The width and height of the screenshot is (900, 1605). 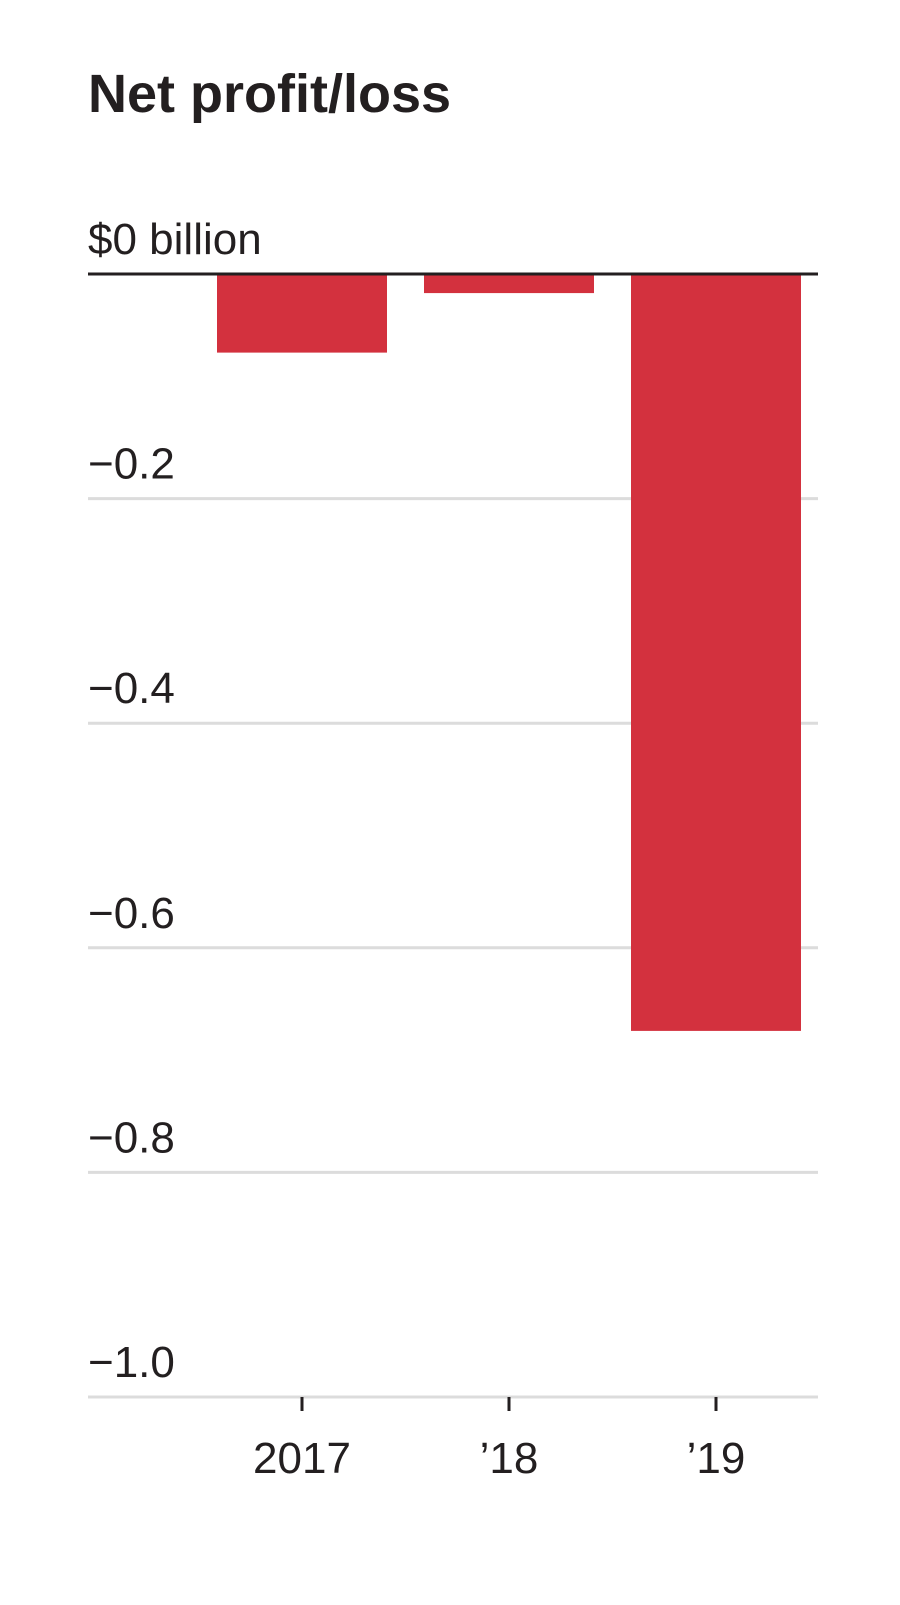 I want to click on x-tick-label: 2017, so click(x=302, y=1458).